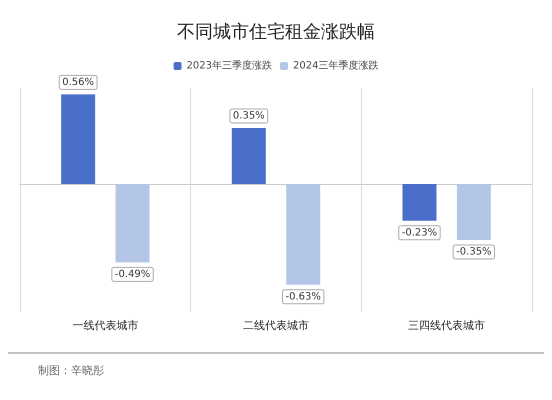 The width and height of the screenshot is (552, 400). Describe the element at coordinates (229, 66) in the screenshot. I see `legend-label: 2023年三季度涨跌` at that location.